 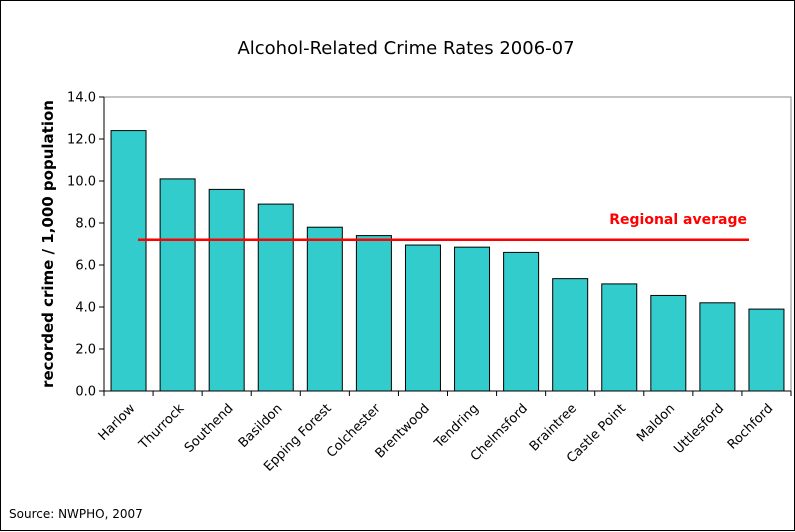 What do you see at coordinates (619, 337) in the screenshot?
I see `bar-castle-point` at bounding box center [619, 337].